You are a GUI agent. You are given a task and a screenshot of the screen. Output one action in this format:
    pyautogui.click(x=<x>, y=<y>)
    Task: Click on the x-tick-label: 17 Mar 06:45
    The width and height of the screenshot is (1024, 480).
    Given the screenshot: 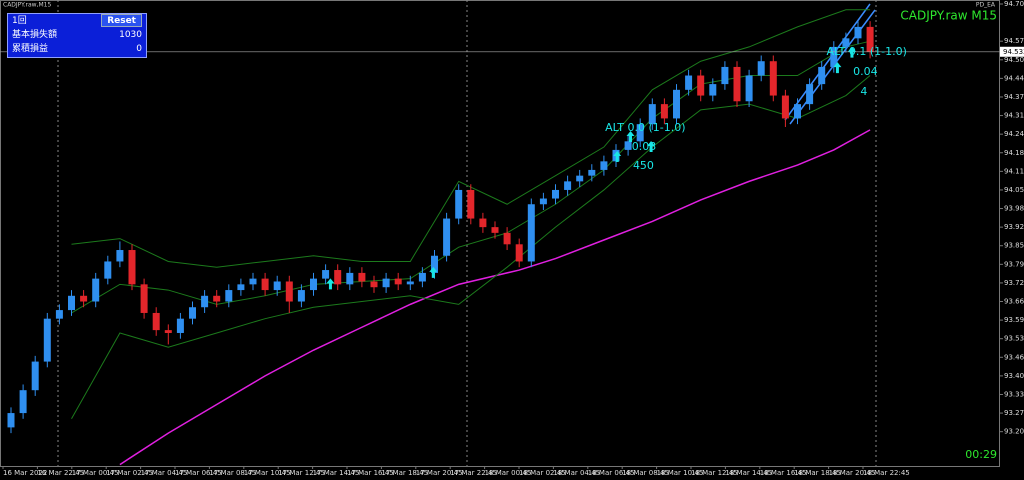 What is the action you would take?
    pyautogui.click(x=198, y=473)
    